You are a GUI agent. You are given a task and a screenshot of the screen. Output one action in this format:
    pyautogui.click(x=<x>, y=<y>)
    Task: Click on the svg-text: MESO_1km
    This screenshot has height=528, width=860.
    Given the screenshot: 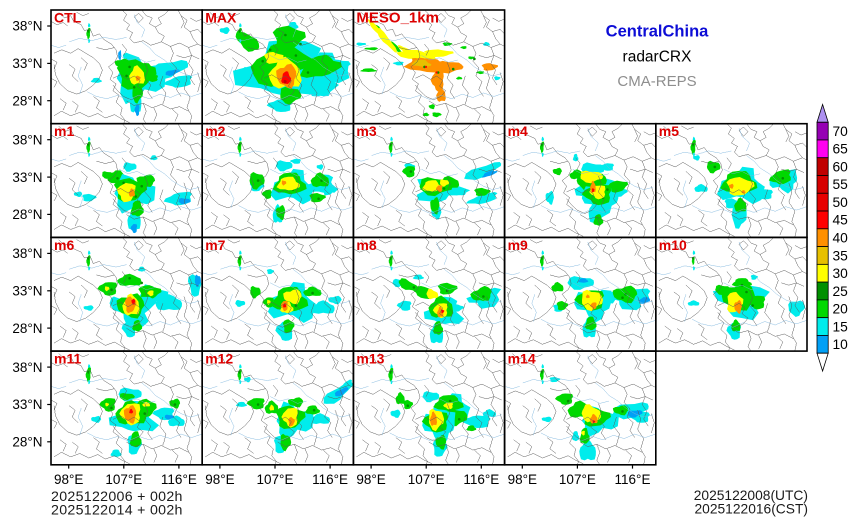 What is the action you would take?
    pyautogui.click(x=397, y=18)
    